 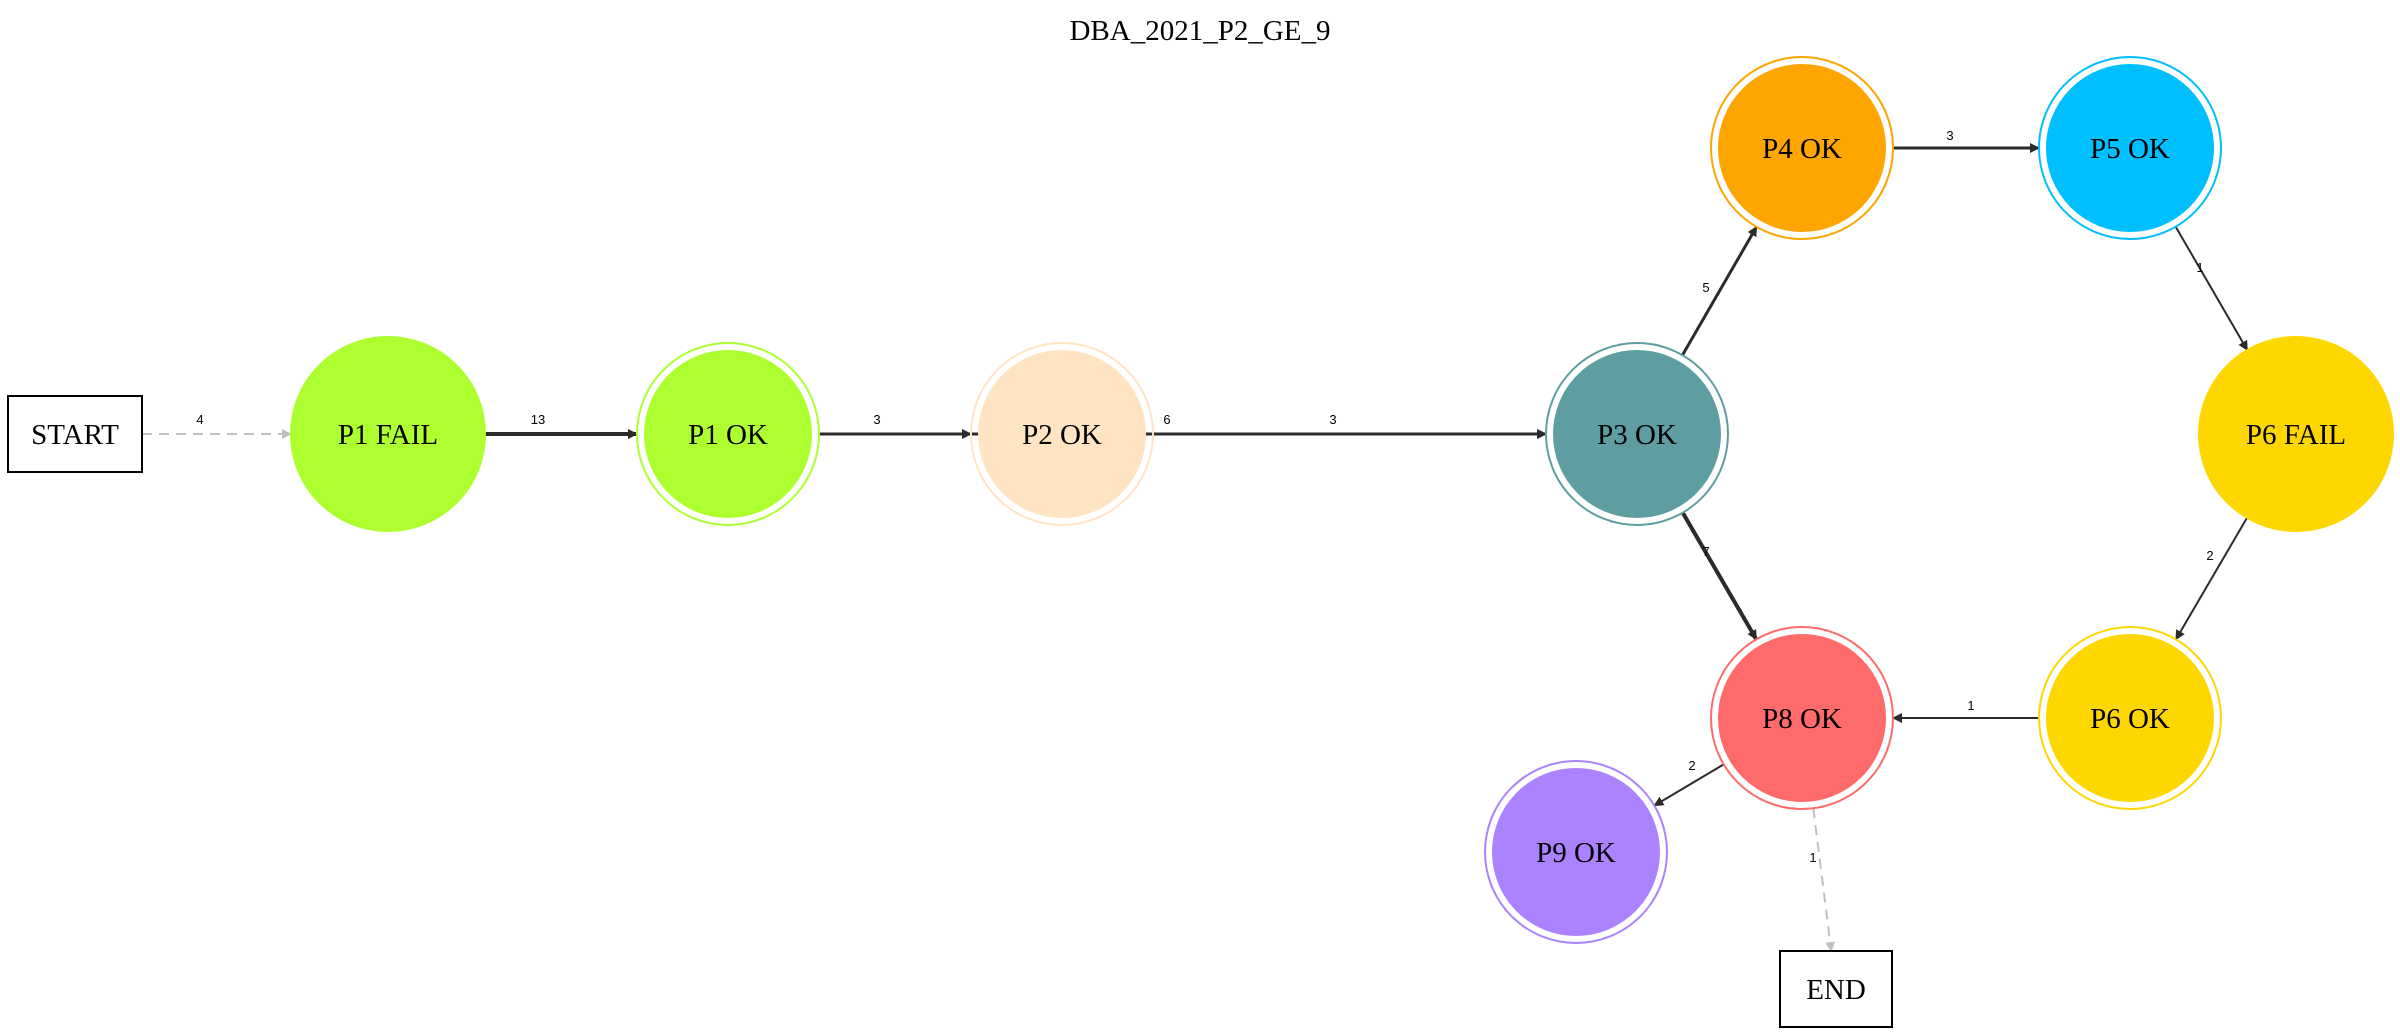 I want to click on node-label: END, so click(x=1836, y=990).